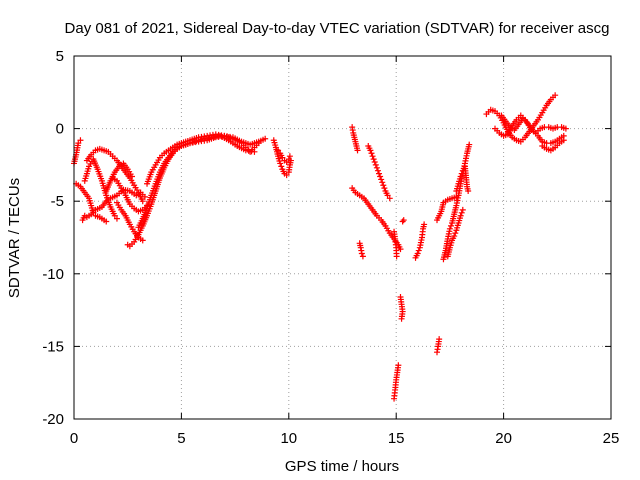 The image size is (640, 480). Describe the element at coordinates (288, 438) in the screenshot. I see `x-tick-label: 10` at that location.